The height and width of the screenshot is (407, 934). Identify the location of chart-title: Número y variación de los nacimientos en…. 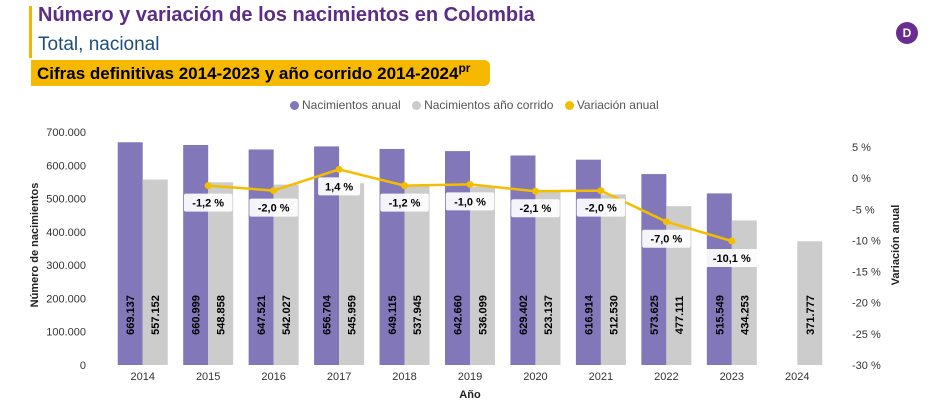
(286, 15).